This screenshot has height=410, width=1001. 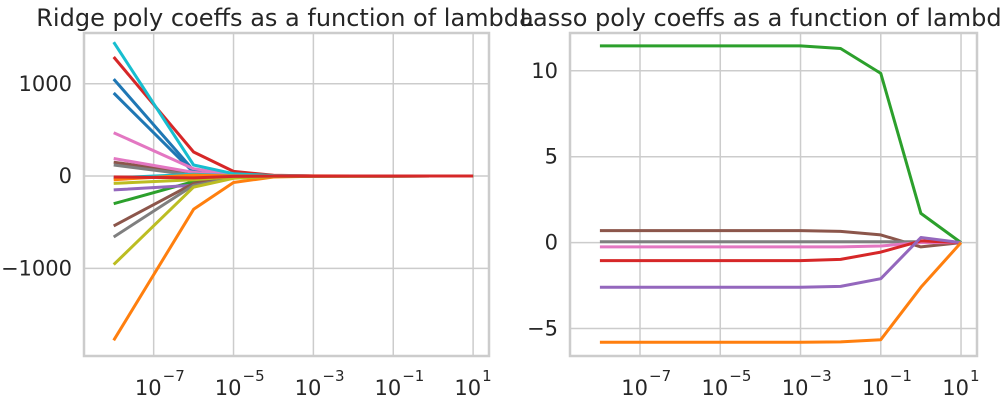 I want to click on ridge-x-tick-exponent: −5, so click(x=254, y=376).